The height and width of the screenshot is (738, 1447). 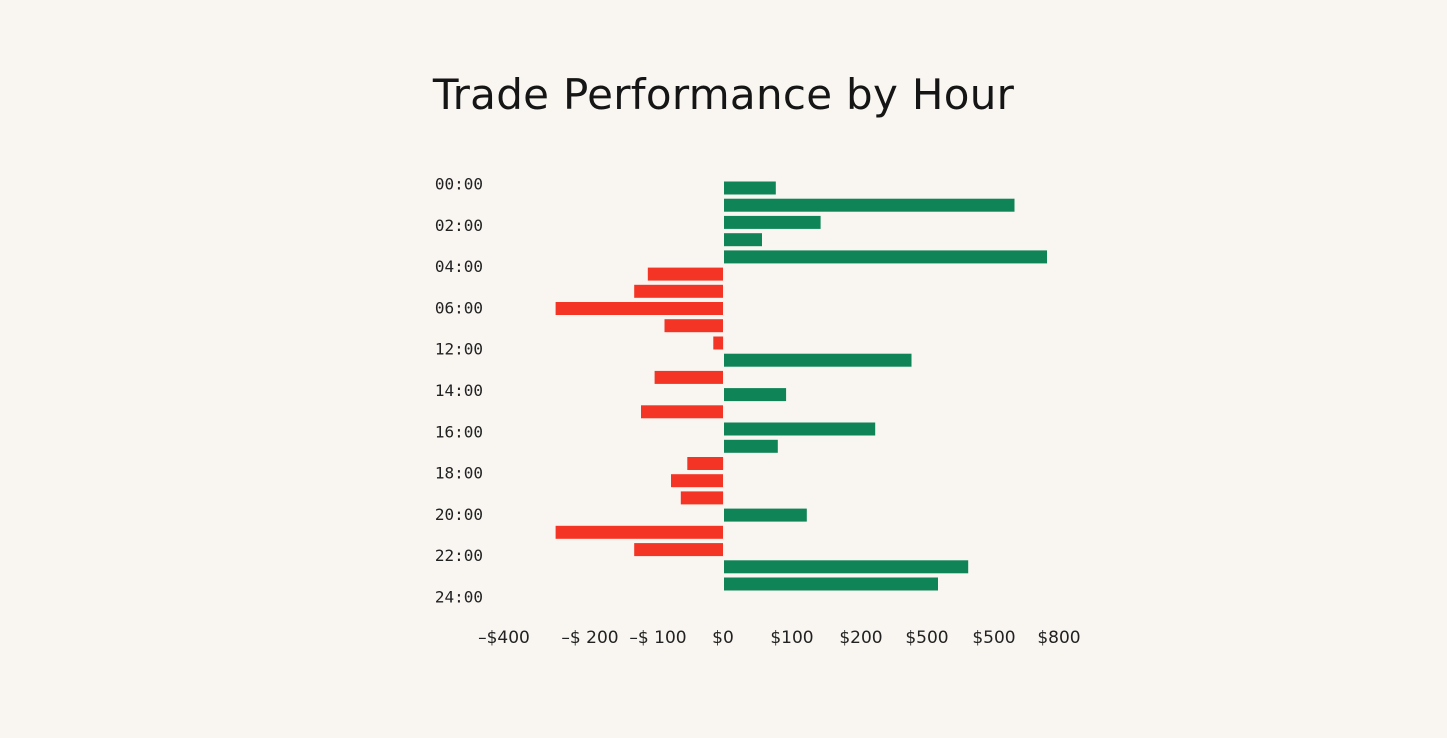 I want to click on x-tick-label: $800, so click(x=1058, y=638).